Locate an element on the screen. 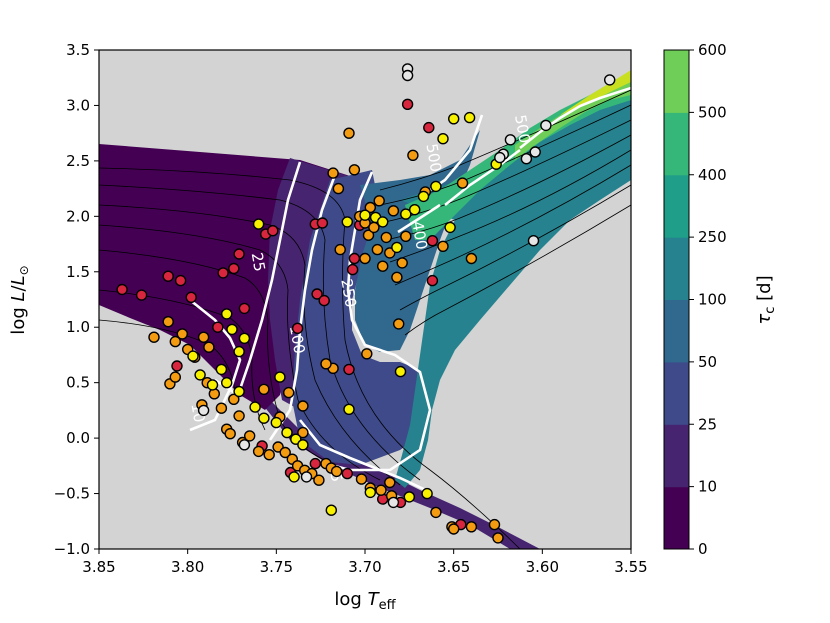  x-tick-label: 3.60 is located at coordinates (542, 567).